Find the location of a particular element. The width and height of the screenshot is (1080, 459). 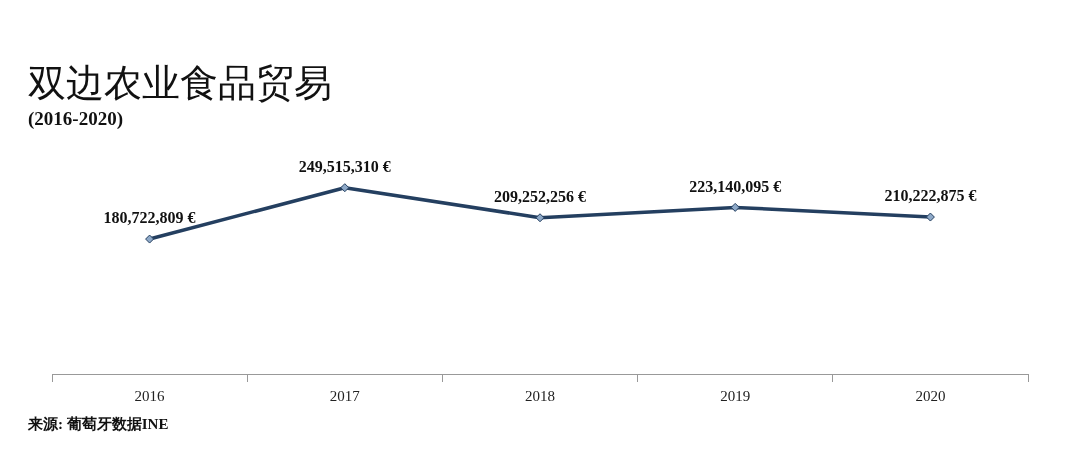

data-label: 180,722,809 € is located at coordinates (149, 218).